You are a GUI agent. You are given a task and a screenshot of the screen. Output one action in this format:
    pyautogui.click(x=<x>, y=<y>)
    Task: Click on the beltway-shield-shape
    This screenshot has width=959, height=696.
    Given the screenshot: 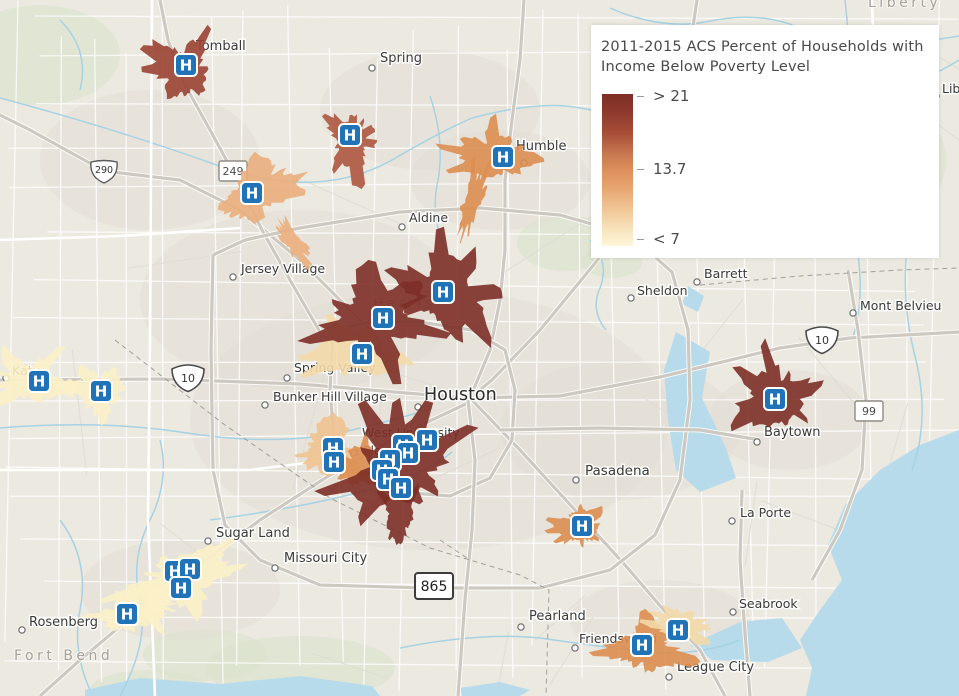 What is the action you would take?
    pyautogui.click(x=434, y=586)
    